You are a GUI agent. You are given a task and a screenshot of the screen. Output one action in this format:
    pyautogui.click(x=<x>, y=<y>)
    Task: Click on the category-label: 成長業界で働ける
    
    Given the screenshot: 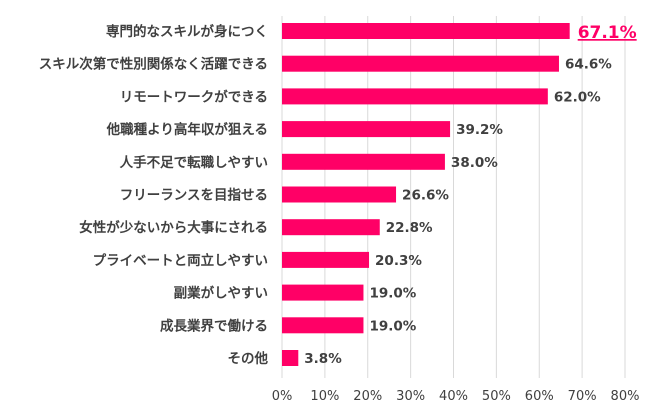 What is the action you would take?
    pyautogui.click(x=214, y=325)
    